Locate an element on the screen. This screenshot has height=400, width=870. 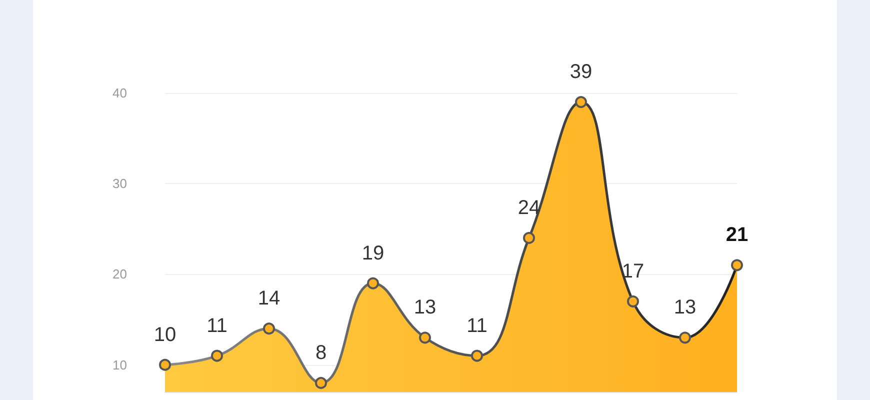
data-label: 39 is located at coordinates (581, 72).